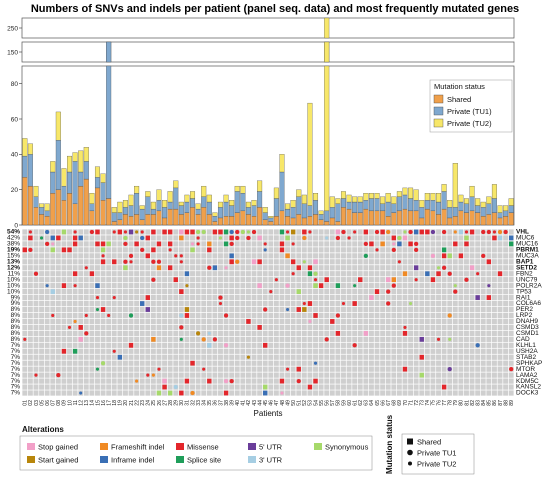 This screenshot has height=485, width=550. What do you see at coordinates (328, 403) in the screenshot?
I see `patient-id: 56` at bounding box center [328, 403].